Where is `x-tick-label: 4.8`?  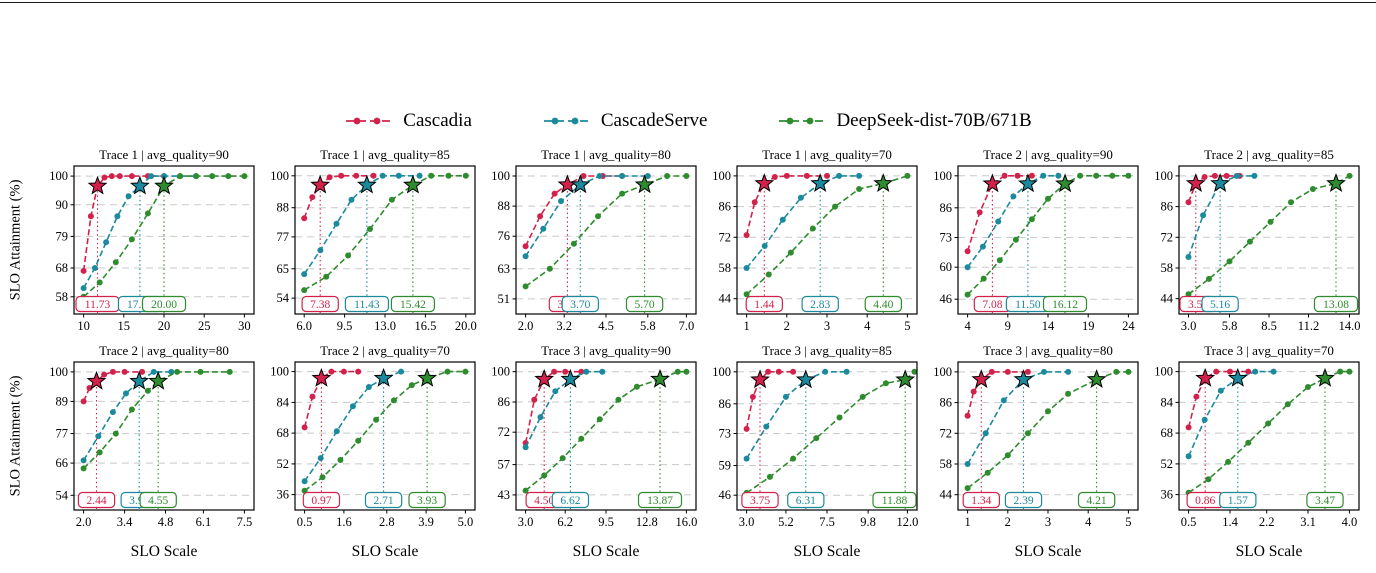
x-tick-label: 4.8 is located at coordinates (166, 522).